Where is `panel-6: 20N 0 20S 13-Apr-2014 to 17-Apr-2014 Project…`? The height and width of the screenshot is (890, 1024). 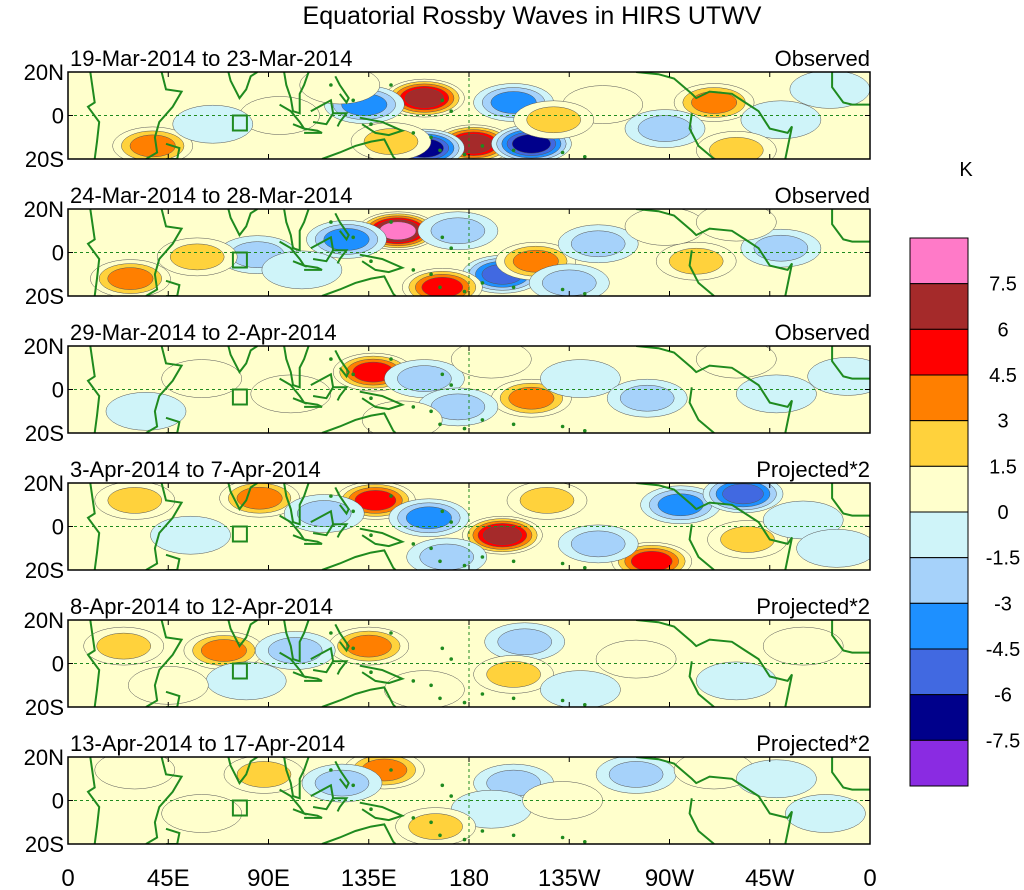 panel-6: 20N 0 20S 13-Apr-2014 to 17-Apr-2014 Project… is located at coordinates (447, 794).